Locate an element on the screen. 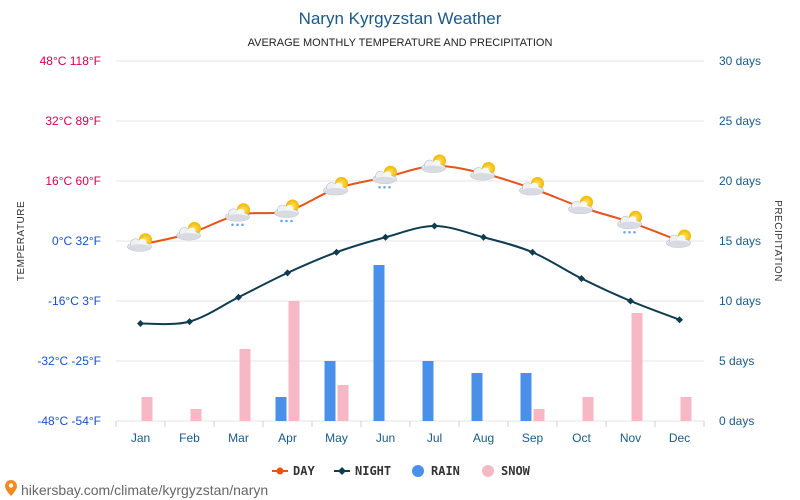 The width and height of the screenshot is (800, 500). right-tick-label: 0 days is located at coordinates (736, 421).